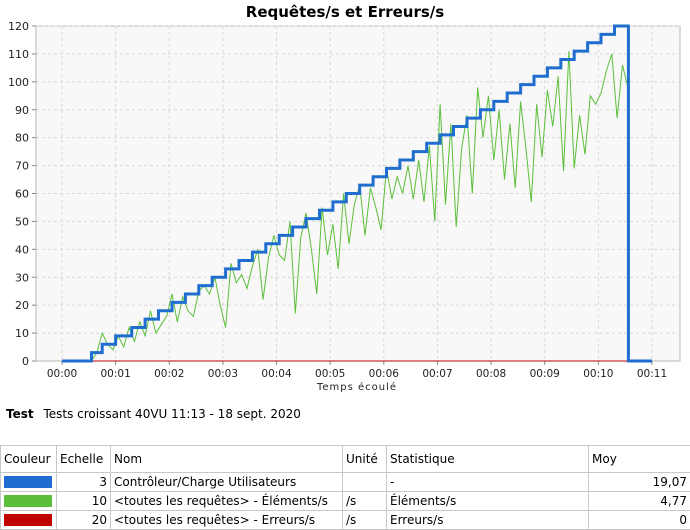 The image size is (690, 530). Describe the element at coordinates (18, 54) in the screenshot. I see `y-tick-label: 110` at that location.